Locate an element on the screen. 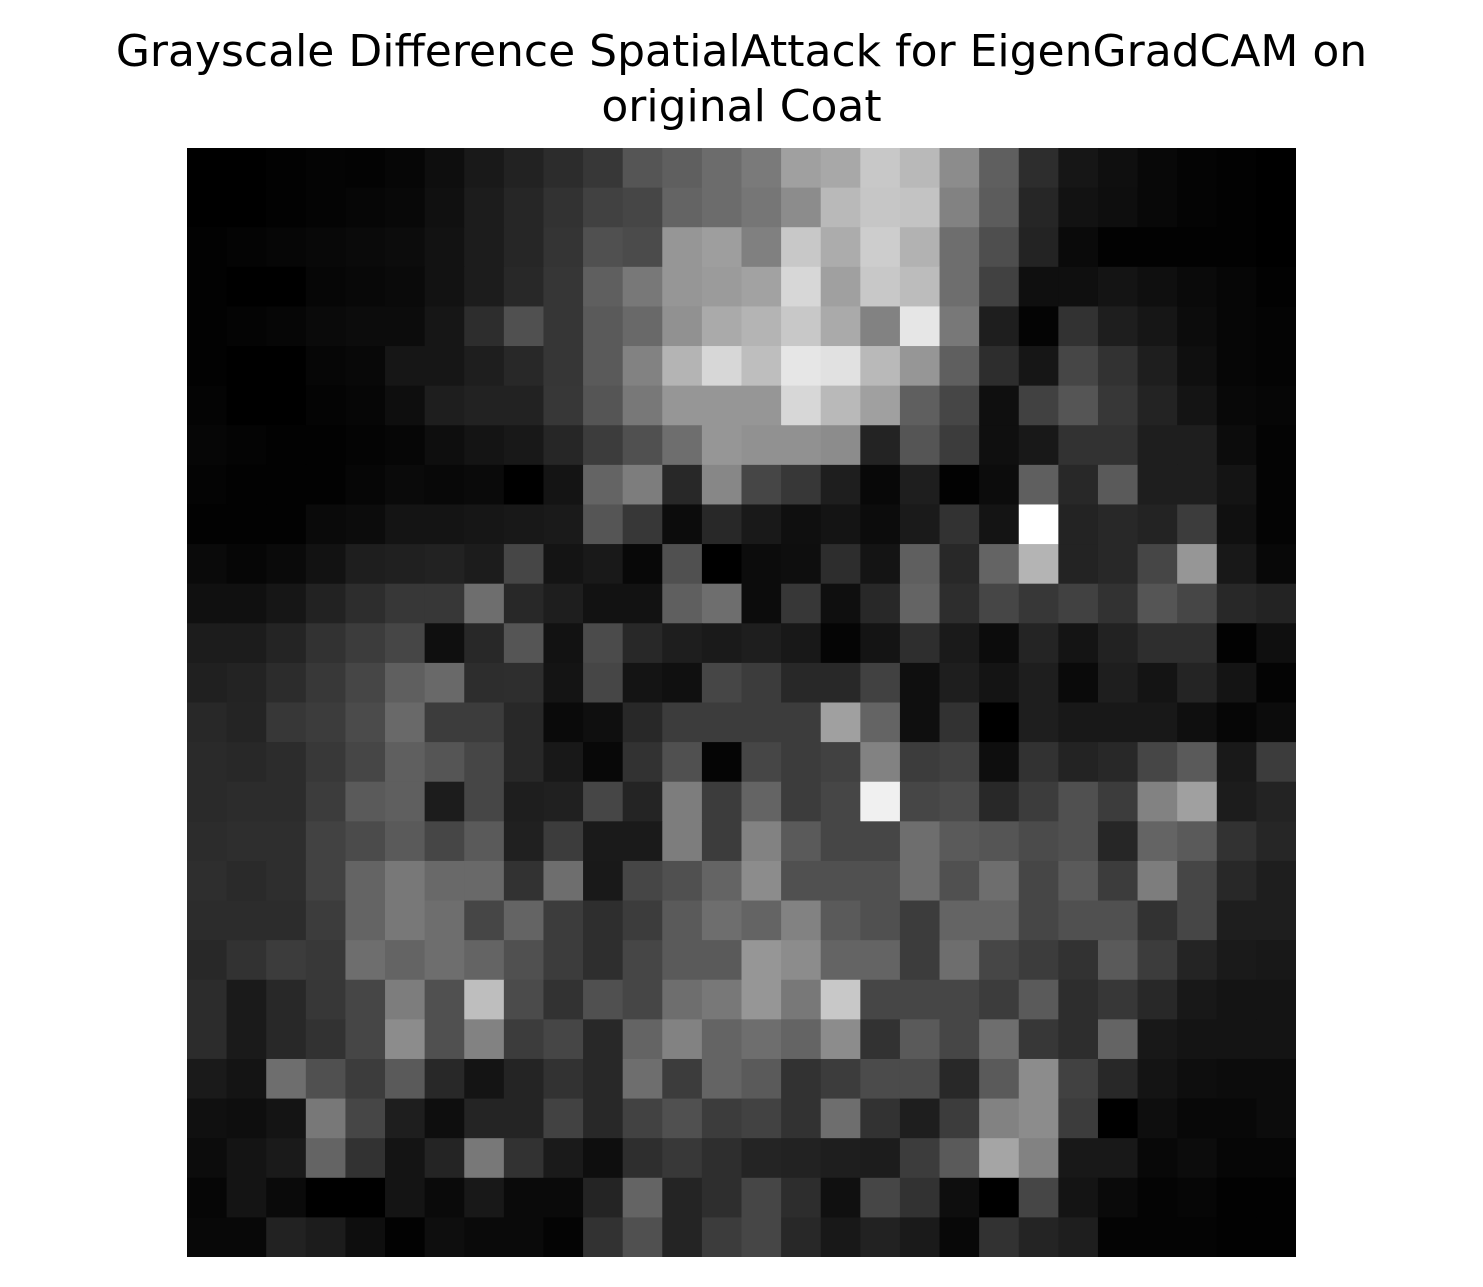  heatmap-cell-r14-c21 is located at coordinates (1038, 722).